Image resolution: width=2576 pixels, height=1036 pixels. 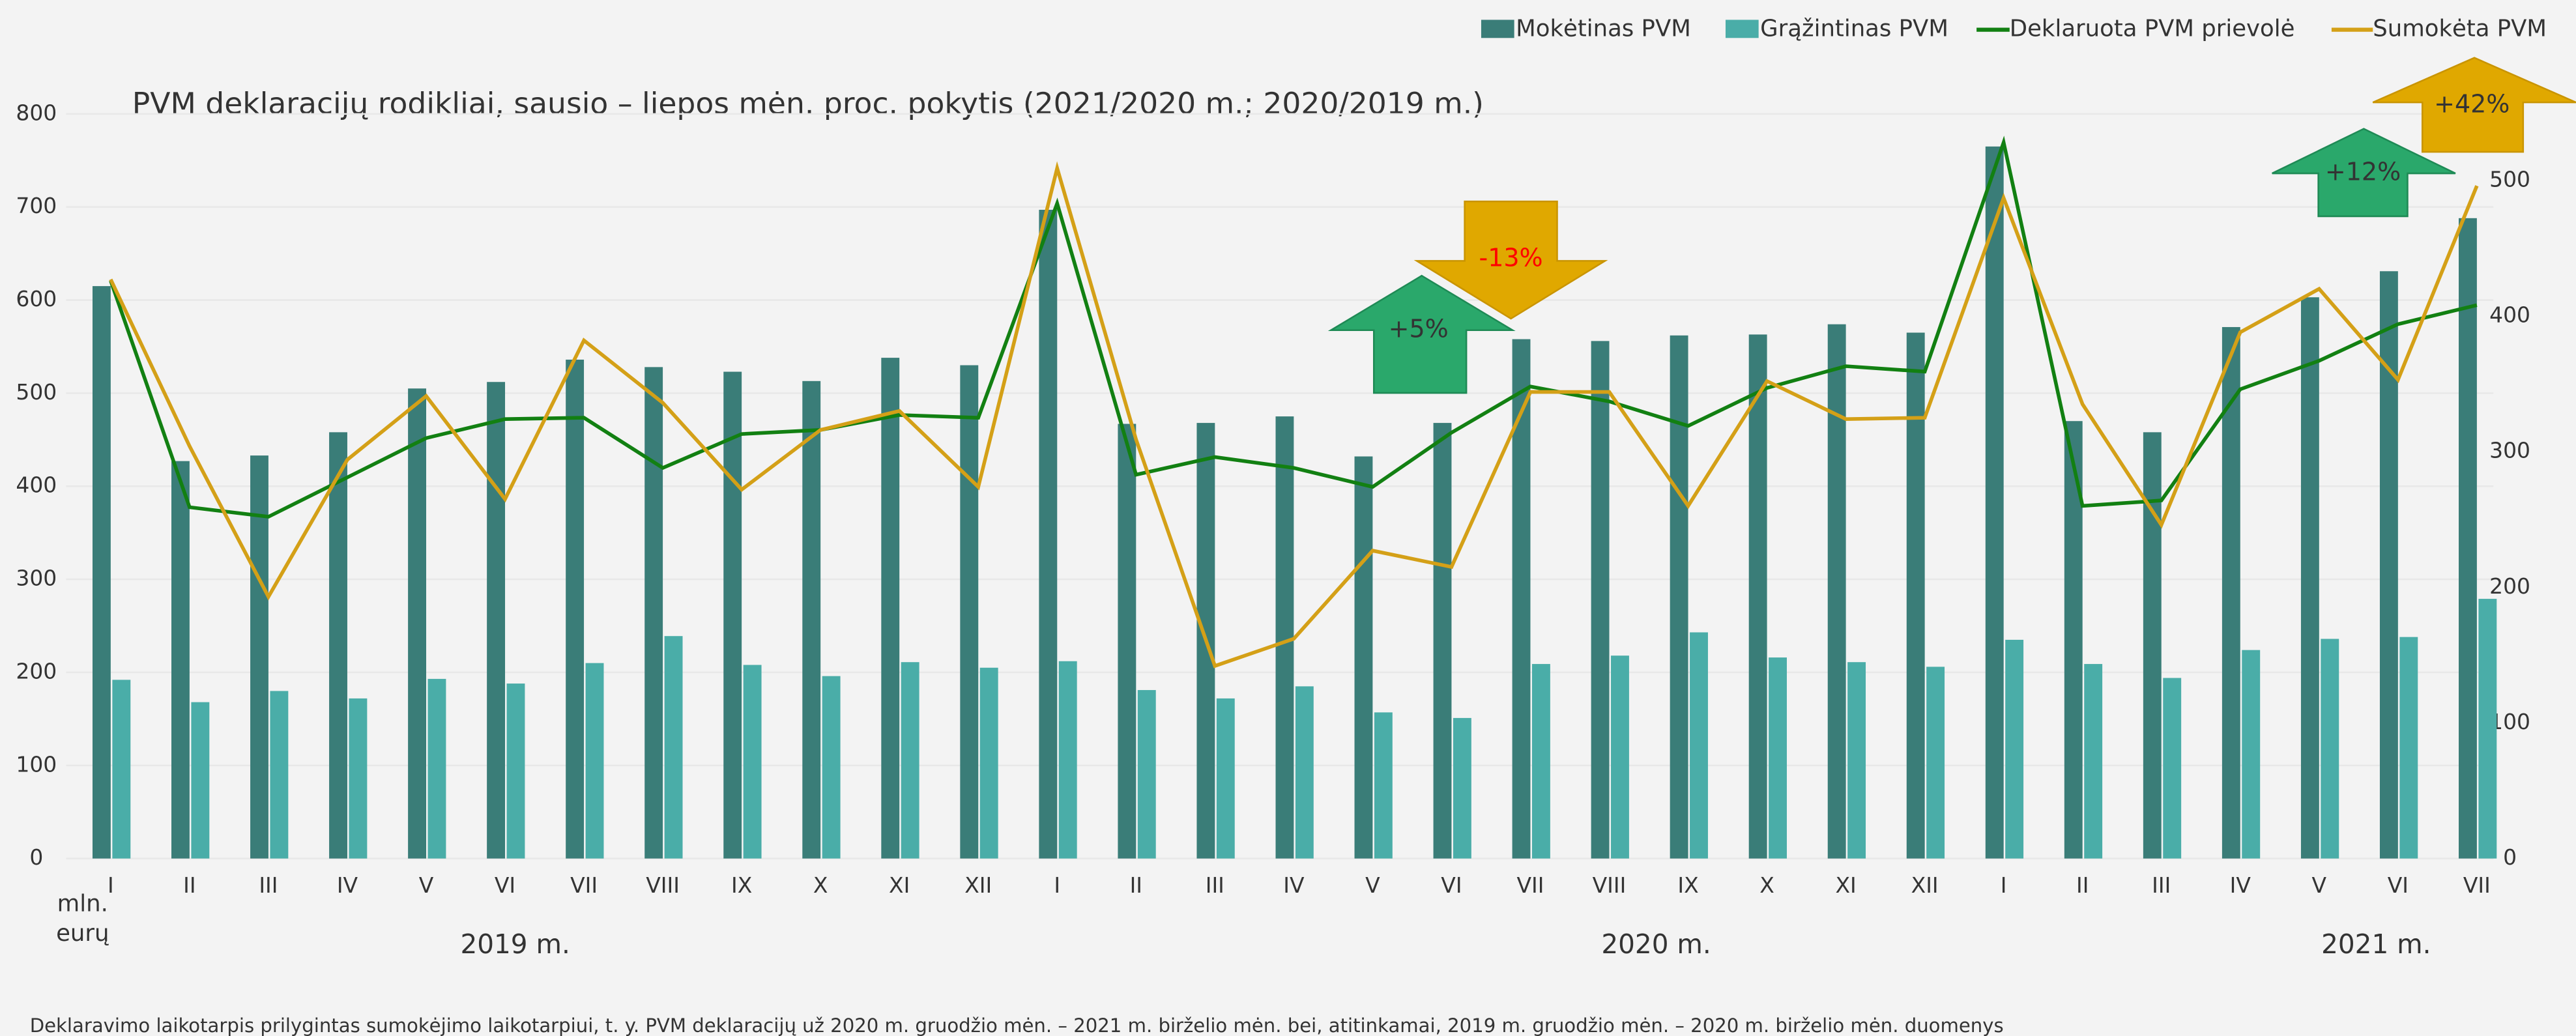 I want to click on y2-tick-label: 400, so click(x=2509, y=314).